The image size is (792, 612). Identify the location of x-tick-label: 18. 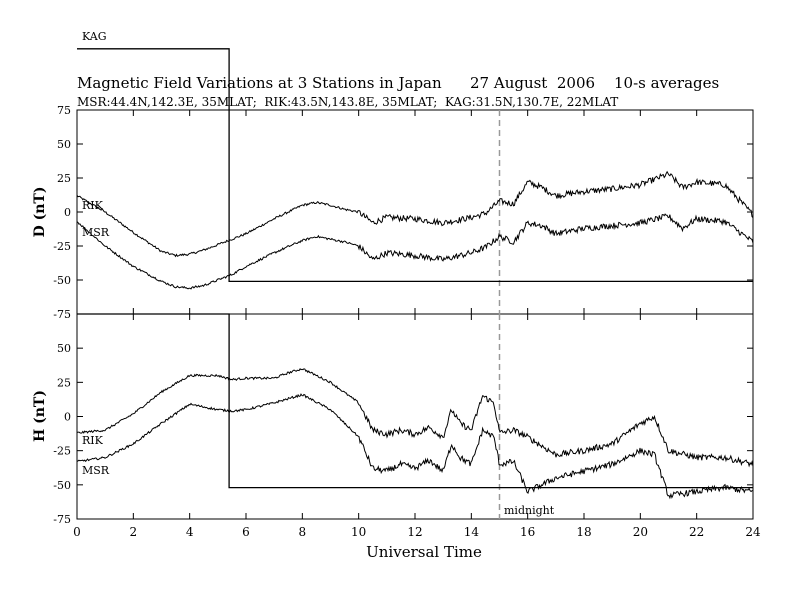
(583, 532).